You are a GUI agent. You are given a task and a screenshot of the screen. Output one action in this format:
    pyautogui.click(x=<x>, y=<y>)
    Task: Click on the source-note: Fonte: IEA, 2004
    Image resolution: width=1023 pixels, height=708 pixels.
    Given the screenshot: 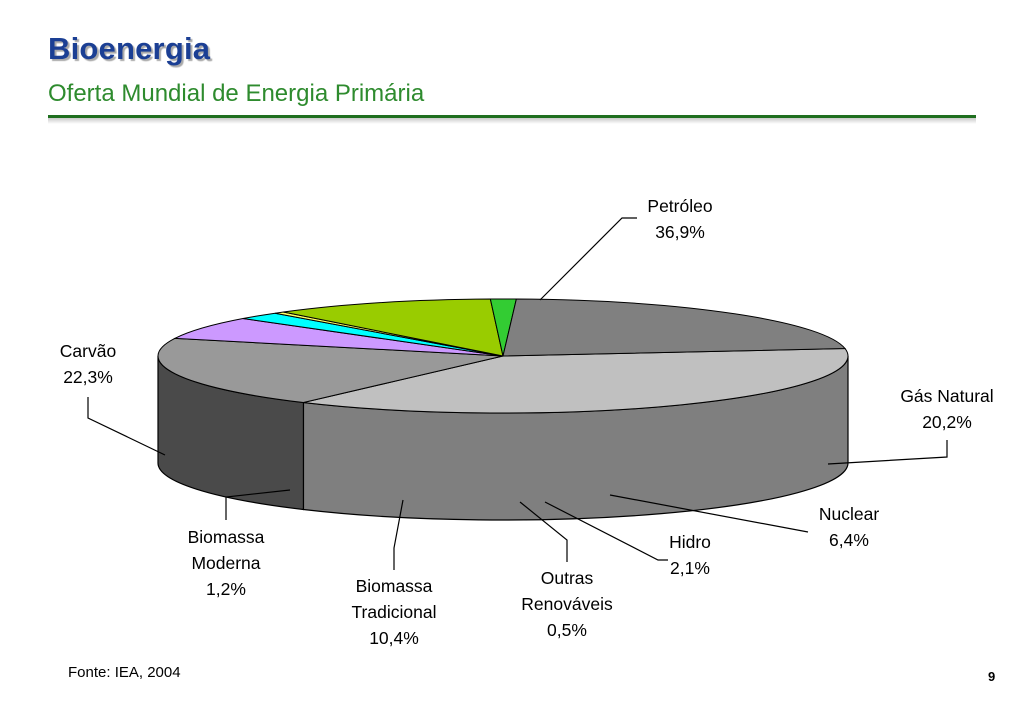 What is the action you would take?
    pyautogui.click(x=124, y=672)
    